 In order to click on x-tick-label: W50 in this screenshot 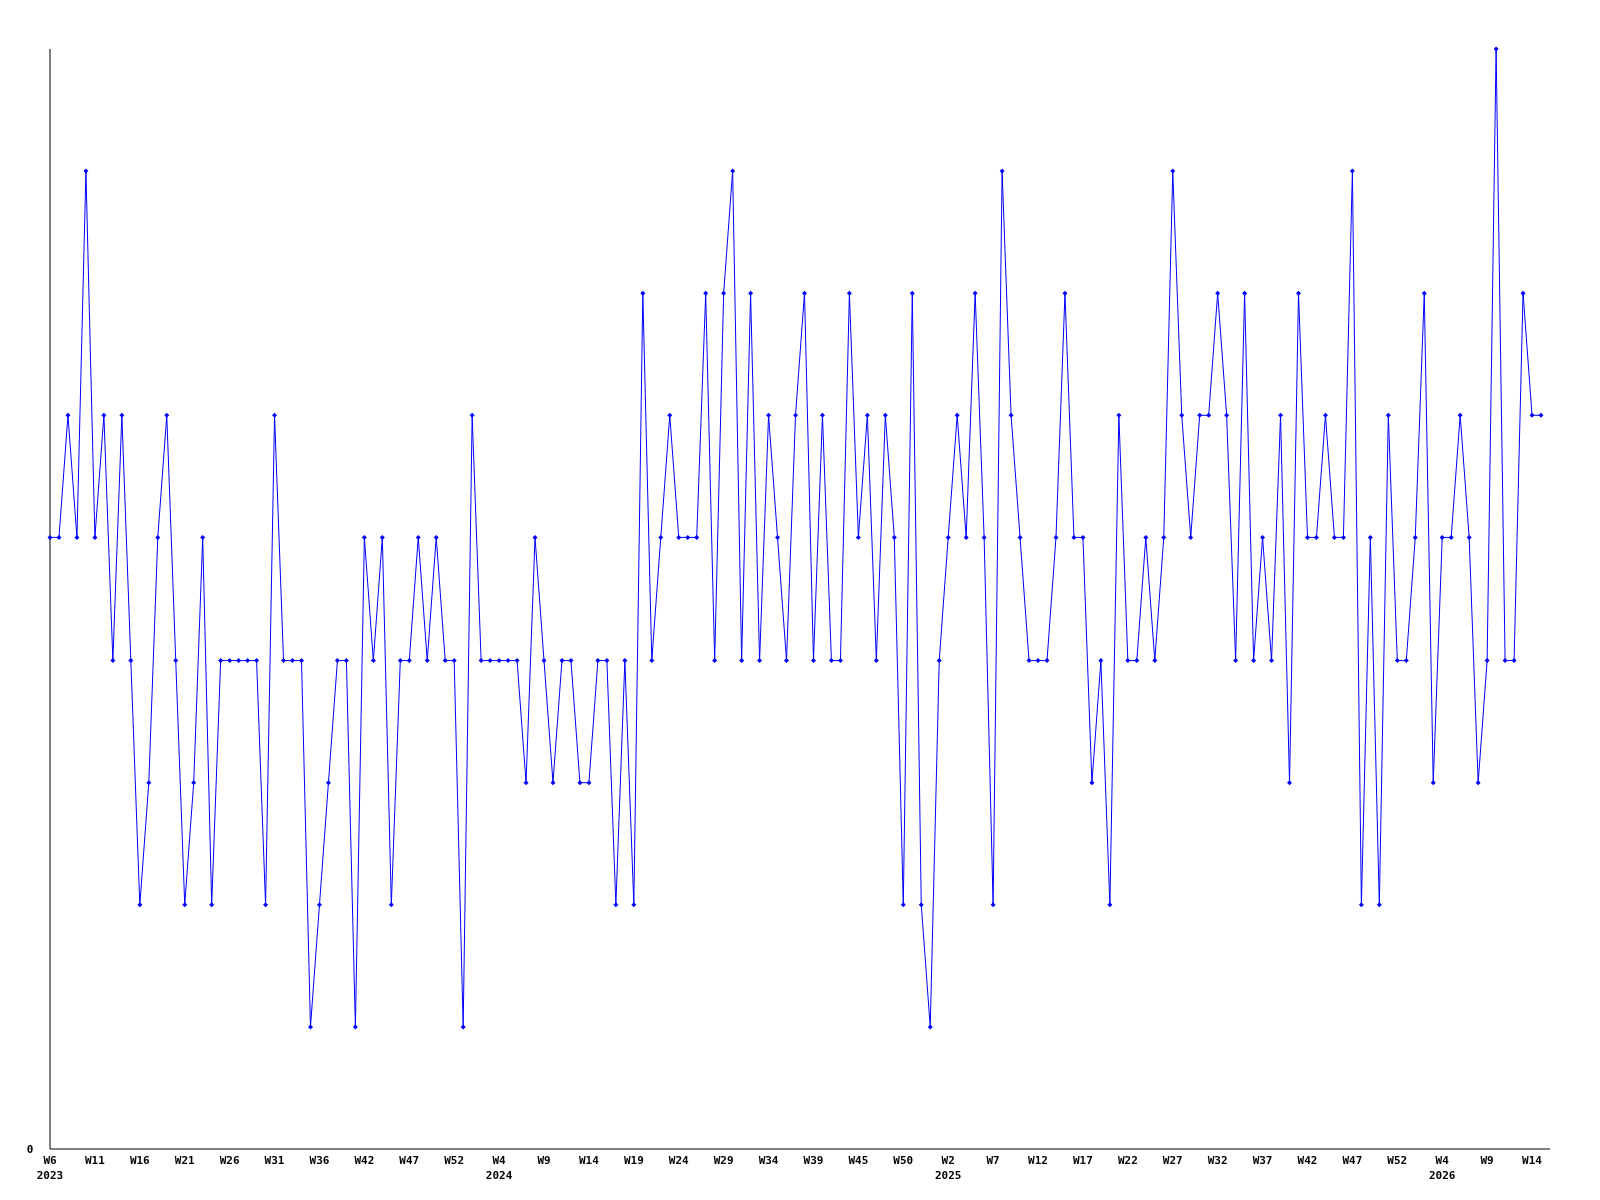, I will do `click(903, 1160)`.